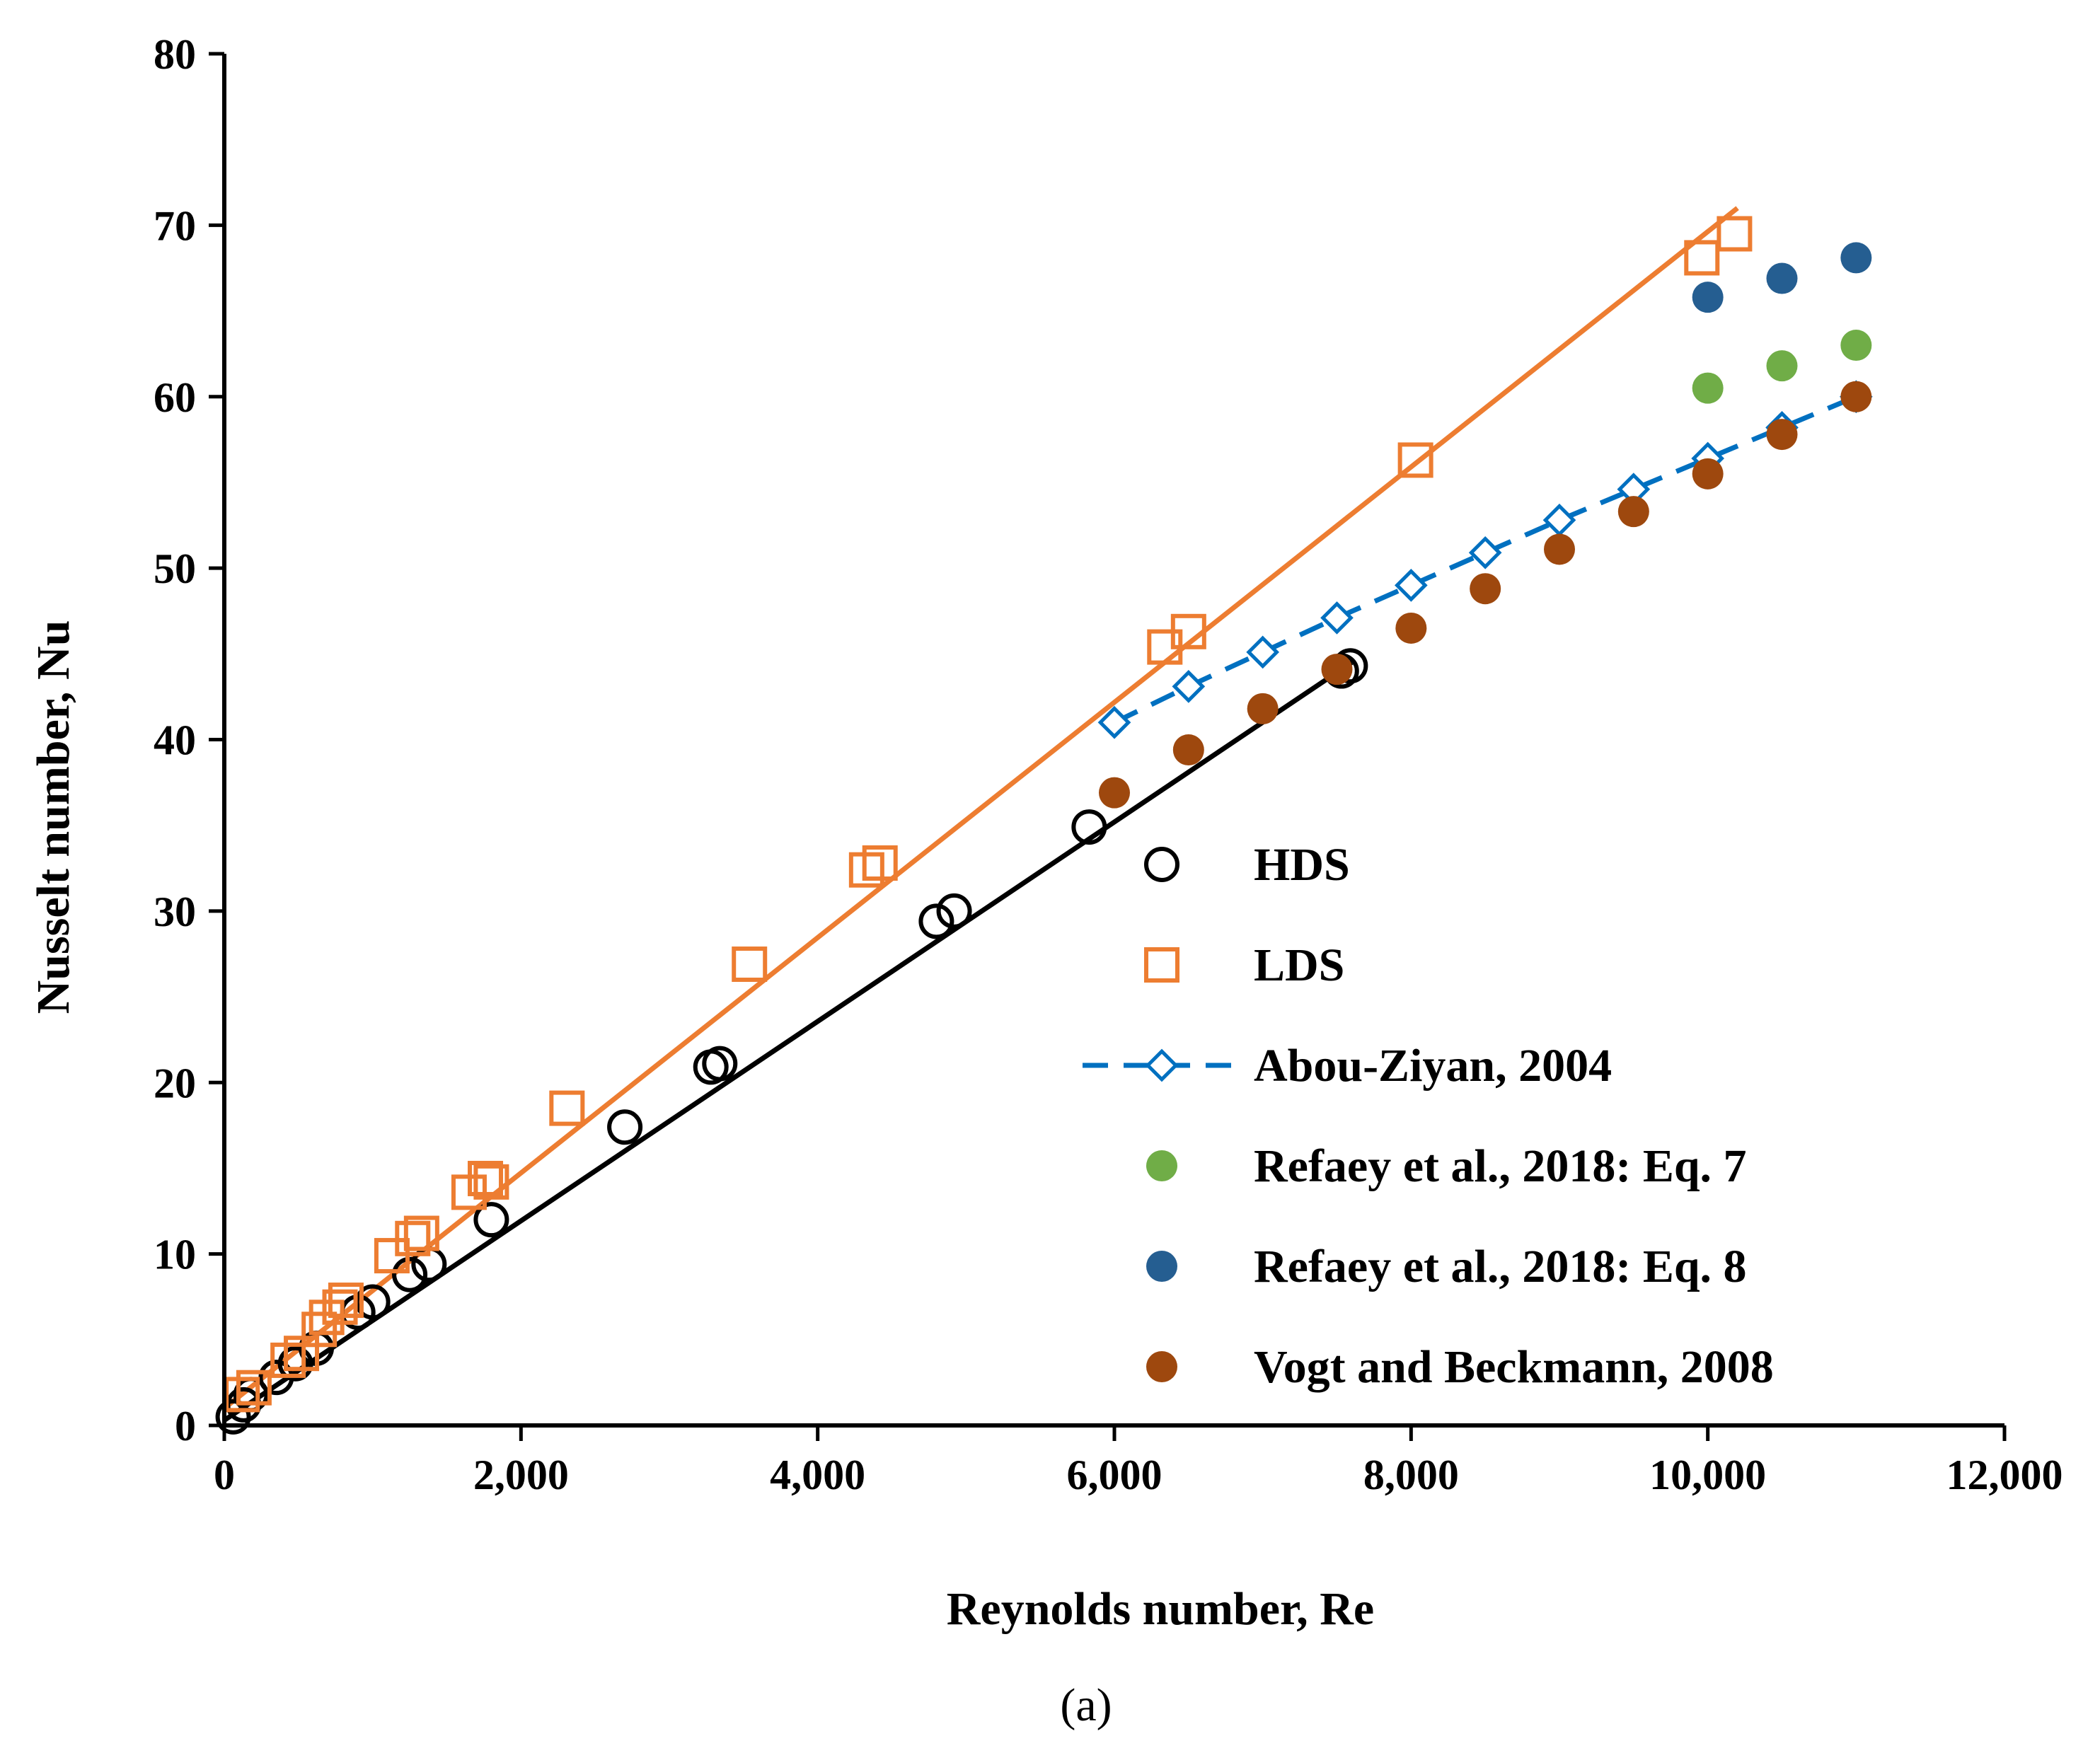 Image resolution: width=2100 pixels, height=1748 pixels. I want to click on y-tick-label: 50, so click(175, 569).